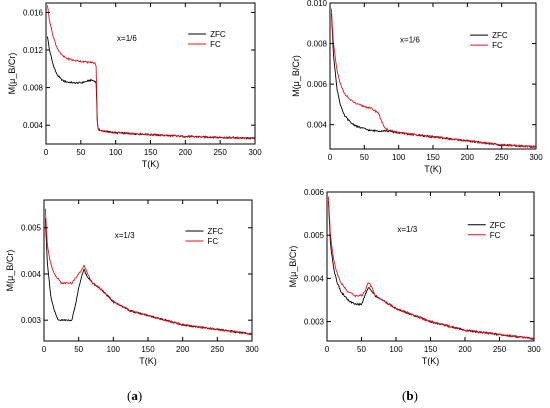 Image resolution: width=550 pixels, height=408 pixels. I want to click on series-line-zfc, so click(151, 88).